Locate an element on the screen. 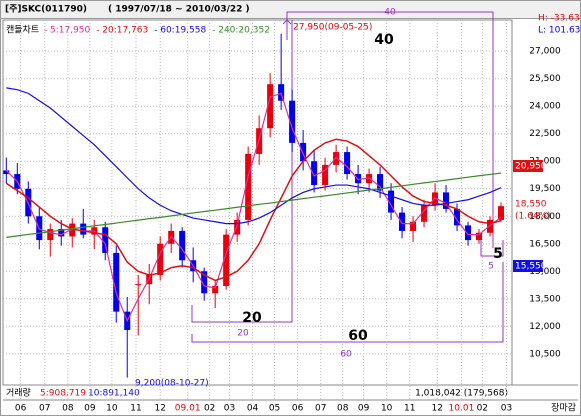  x-tick-label: 09.01 is located at coordinates (188, 409).